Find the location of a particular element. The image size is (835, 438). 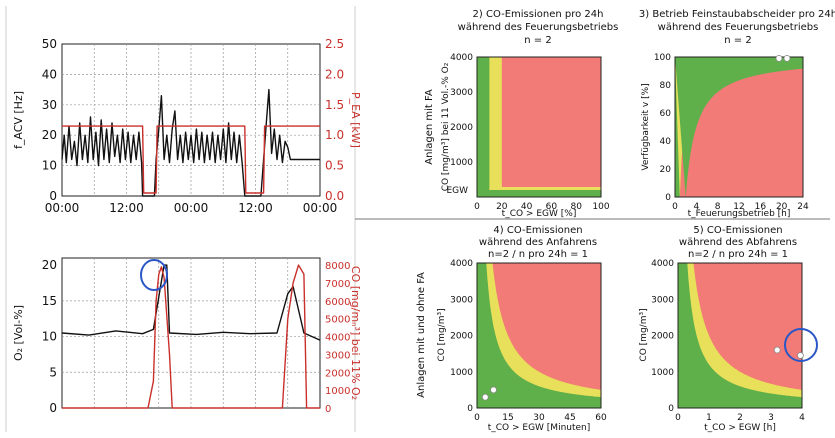

y-right-tick-label: 1000 is located at coordinates (337, 391).